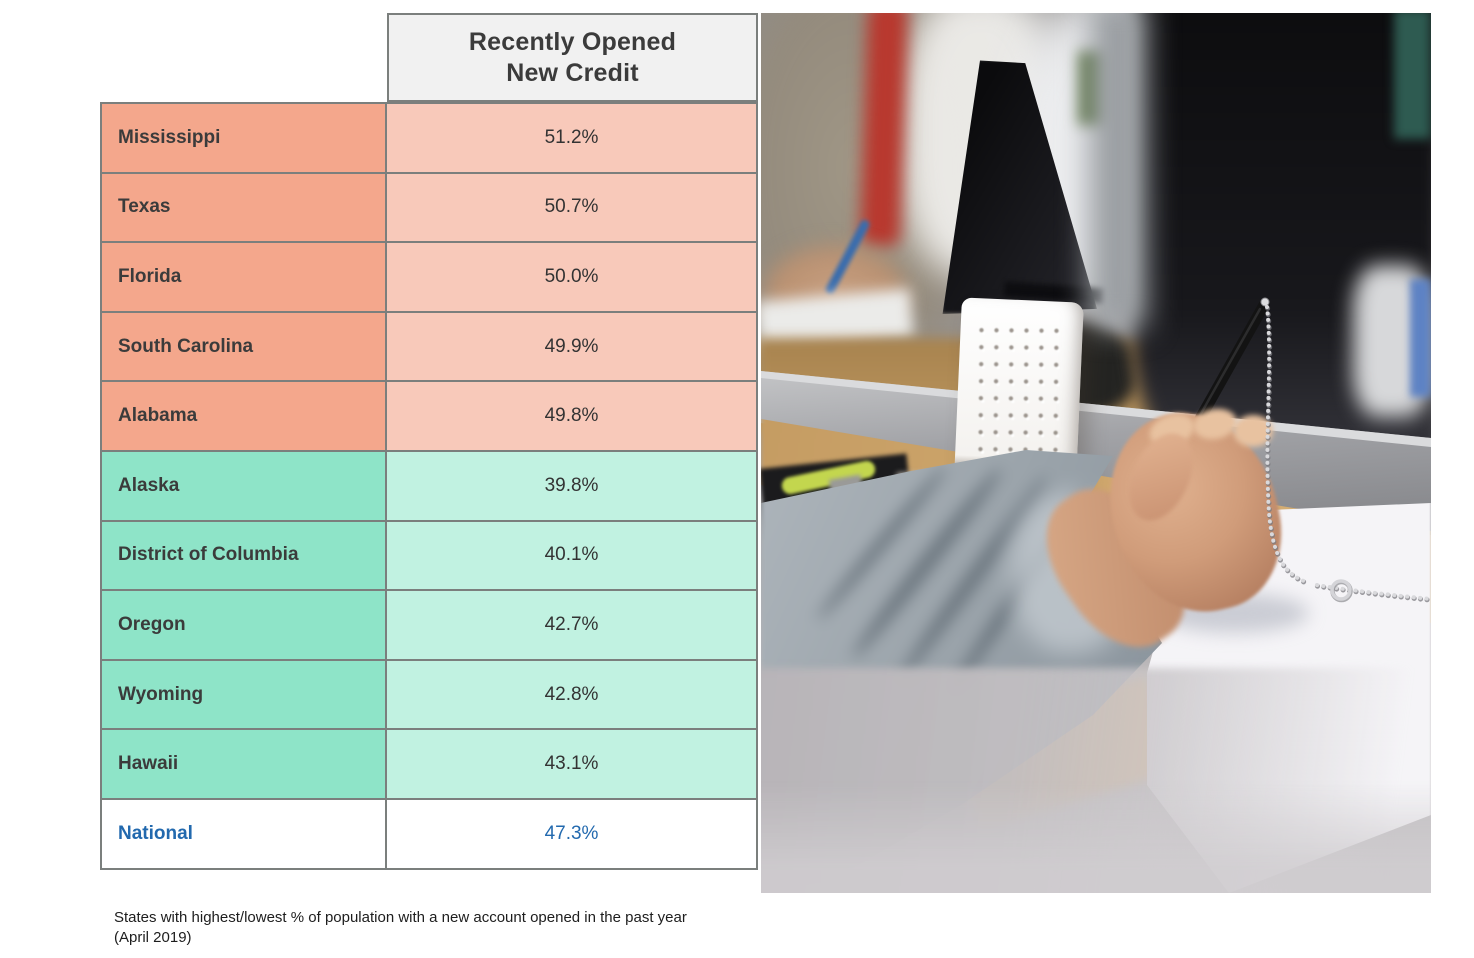 Image resolution: width=1474 pixels, height=958 pixels. I want to click on table-row: Mississippi 51.2%, so click(429, 137).